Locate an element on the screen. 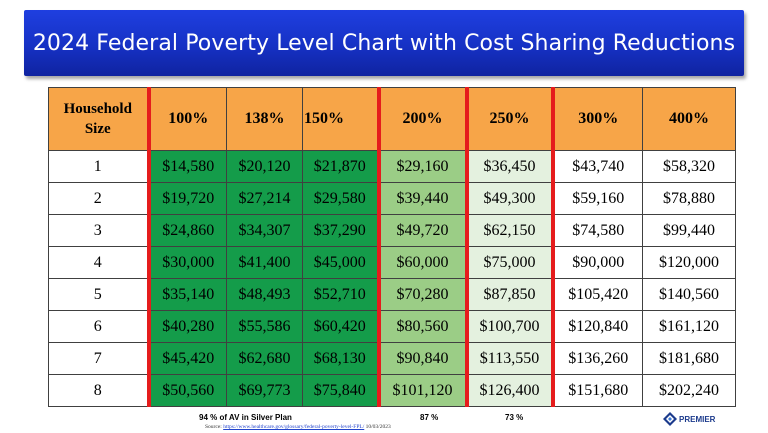  source-label: Source: is located at coordinates (213, 427).